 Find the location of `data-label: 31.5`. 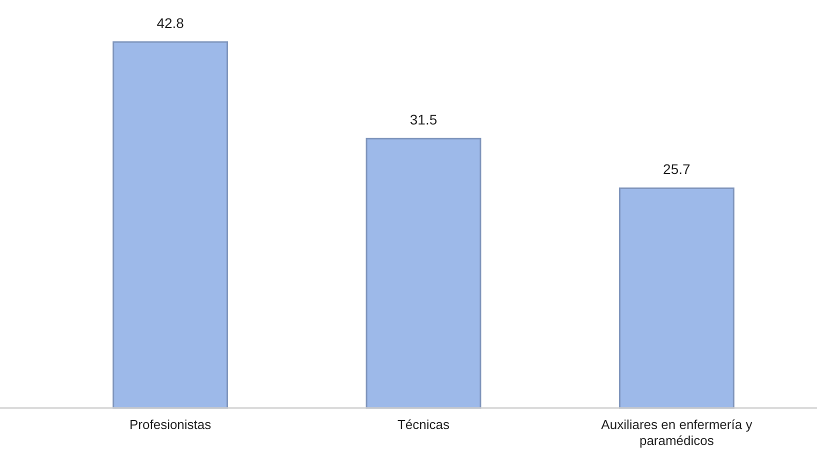

data-label: 31.5 is located at coordinates (424, 120).